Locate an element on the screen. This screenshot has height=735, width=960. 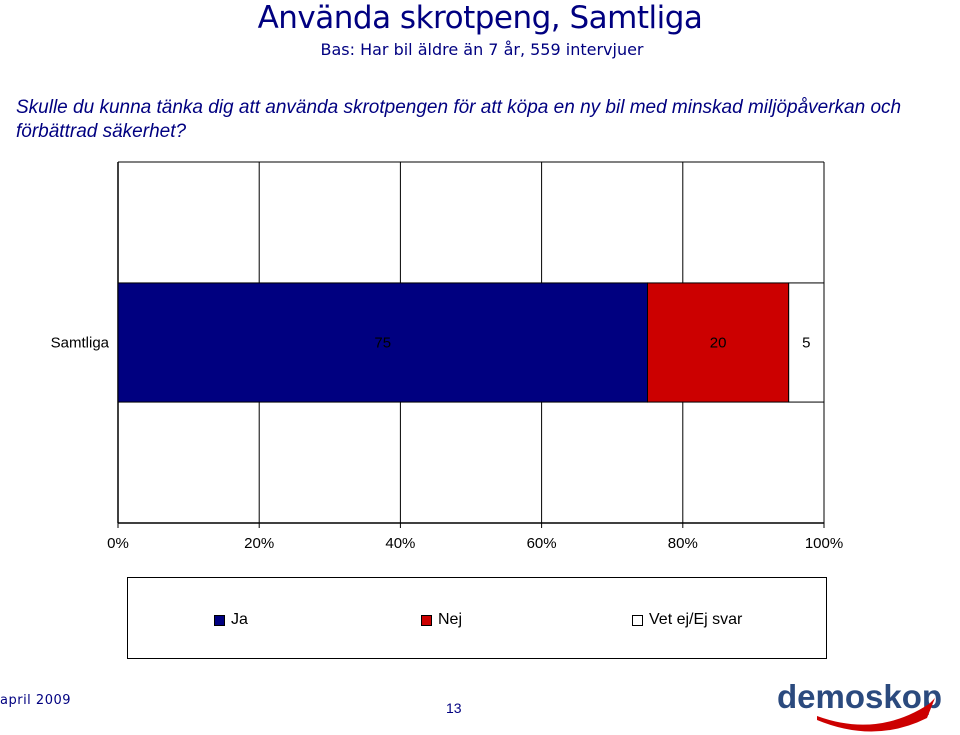
x-tick-label: 80% is located at coordinates (683, 543).